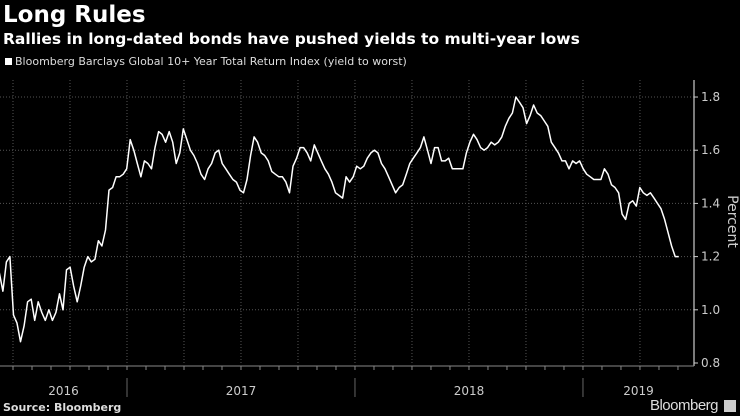  What do you see at coordinates (710, 310) in the screenshot?
I see `y-tick-label: 1.0` at bounding box center [710, 310].